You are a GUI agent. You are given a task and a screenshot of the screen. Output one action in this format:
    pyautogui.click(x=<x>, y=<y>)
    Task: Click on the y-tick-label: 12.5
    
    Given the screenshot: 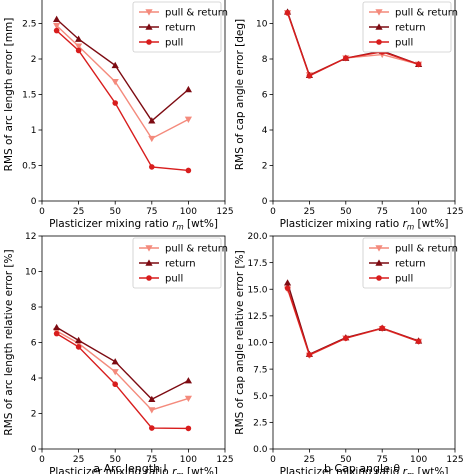 What is the action you would take?
    pyautogui.click(x=257, y=317)
    